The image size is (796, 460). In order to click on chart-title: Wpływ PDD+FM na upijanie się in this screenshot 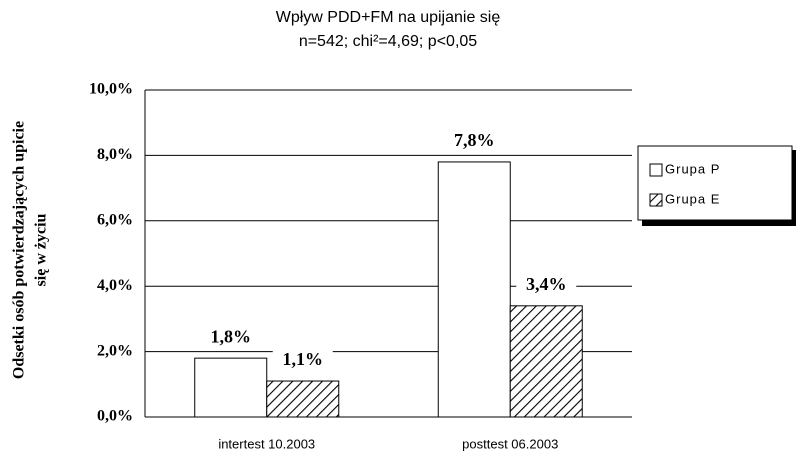, I will do `click(388, 17)`.